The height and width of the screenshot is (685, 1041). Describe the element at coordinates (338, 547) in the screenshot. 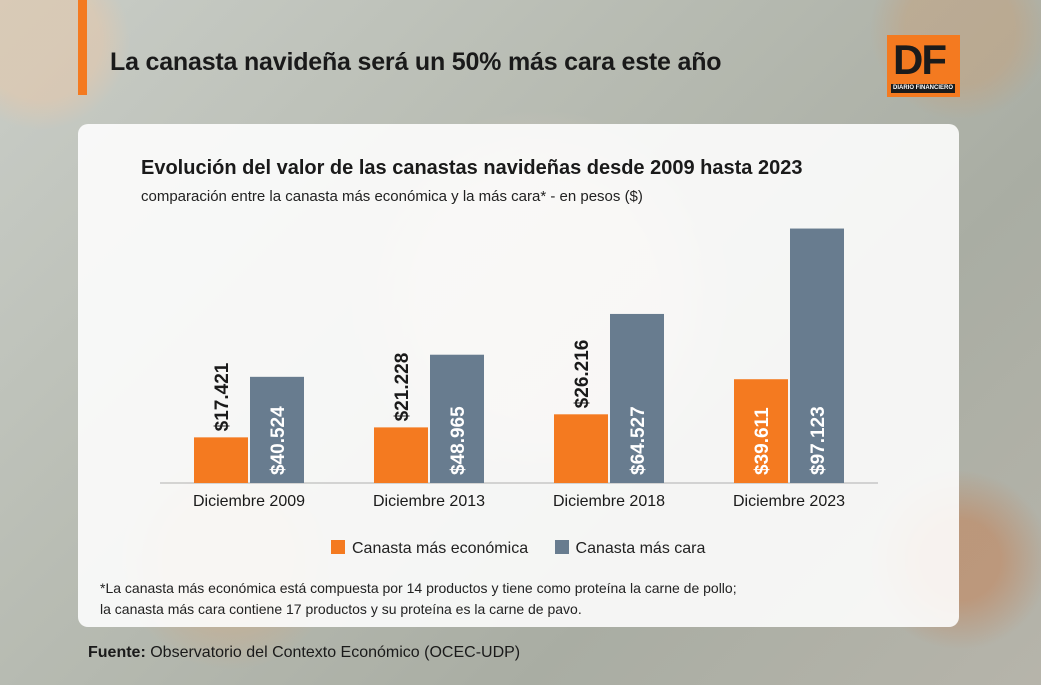

I see `legend-swatch-economica` at that location.